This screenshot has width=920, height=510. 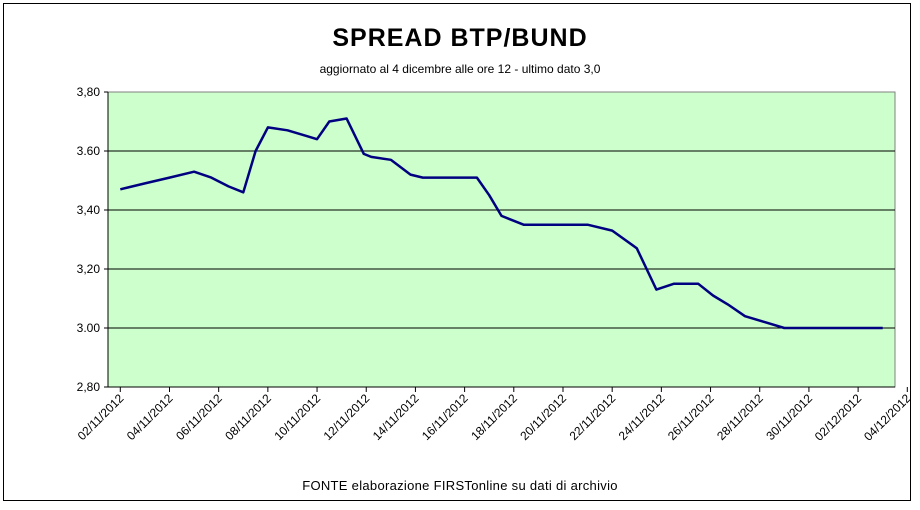 I want to click on x-tick-label: 08/11/2012, so click(x=248, y=417).